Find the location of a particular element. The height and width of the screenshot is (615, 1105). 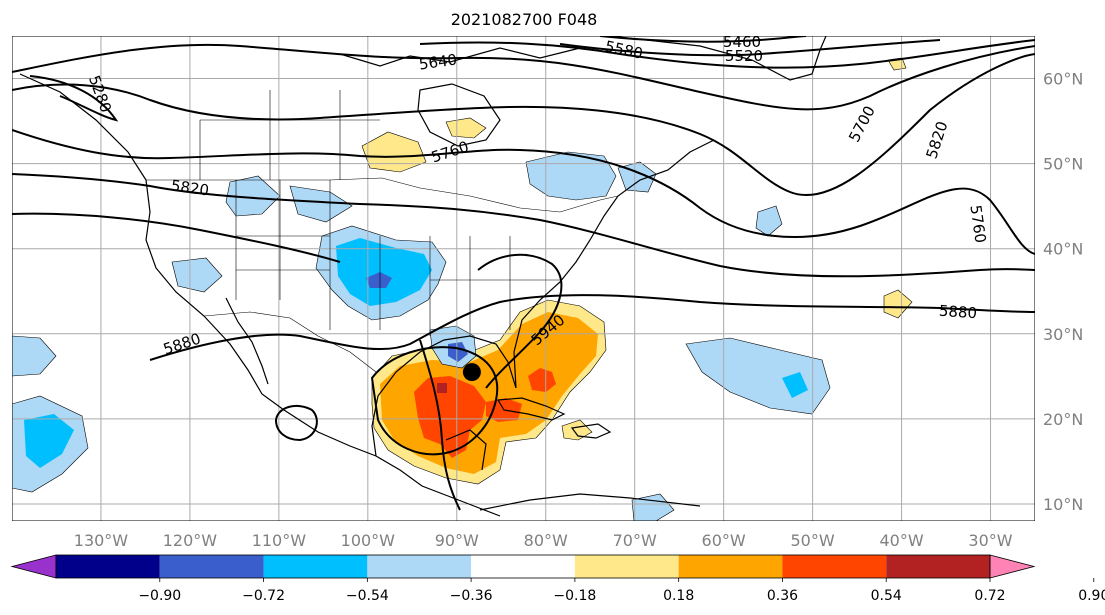

colorbar-tick-label: −0.90 is located at coordinates (159, 596).